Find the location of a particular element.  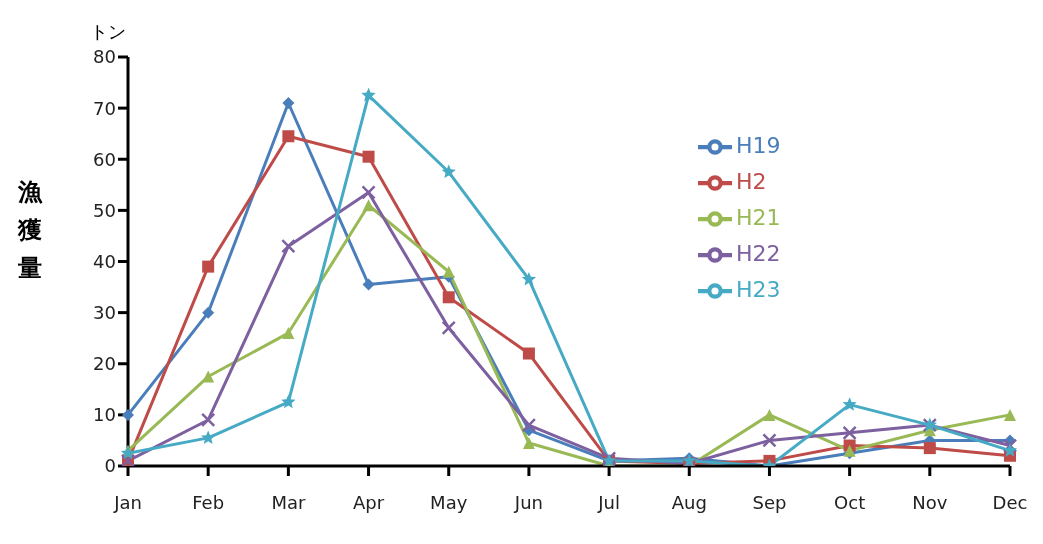

legend-label: H19 is located at coordinates (758, 145).